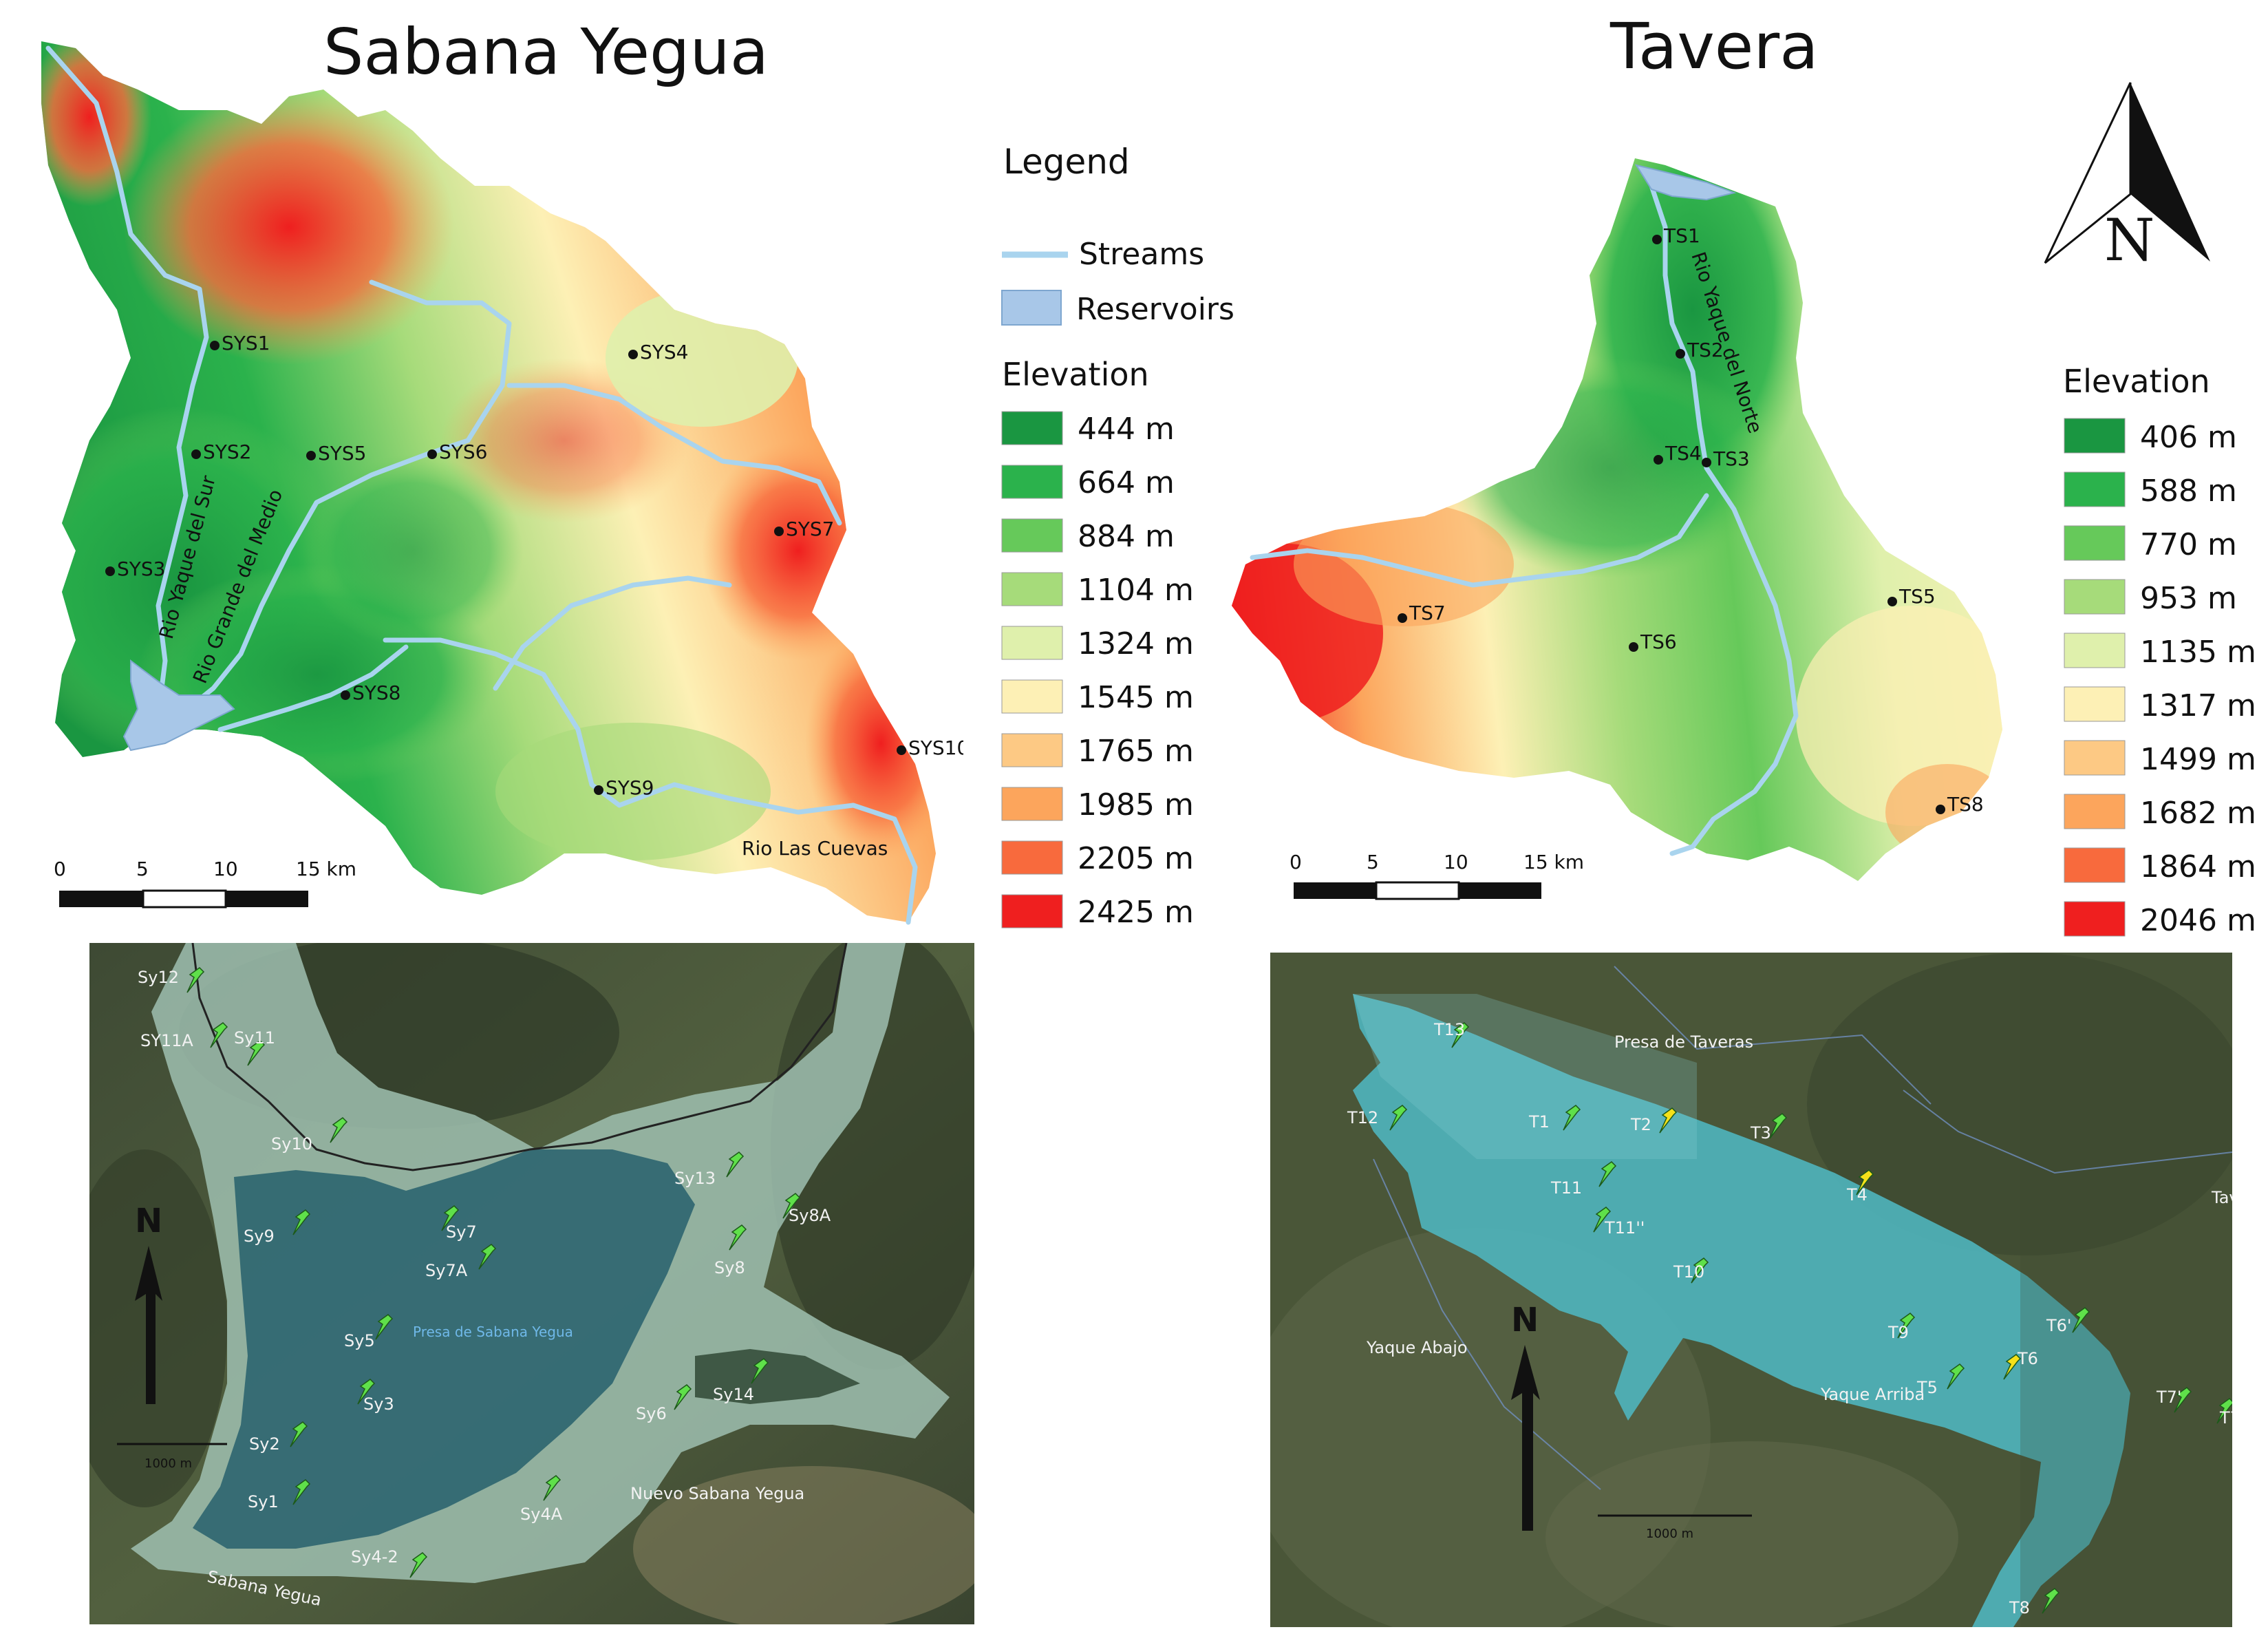  I want to click on tavera-reservoir-water, so click(1741, 1310).